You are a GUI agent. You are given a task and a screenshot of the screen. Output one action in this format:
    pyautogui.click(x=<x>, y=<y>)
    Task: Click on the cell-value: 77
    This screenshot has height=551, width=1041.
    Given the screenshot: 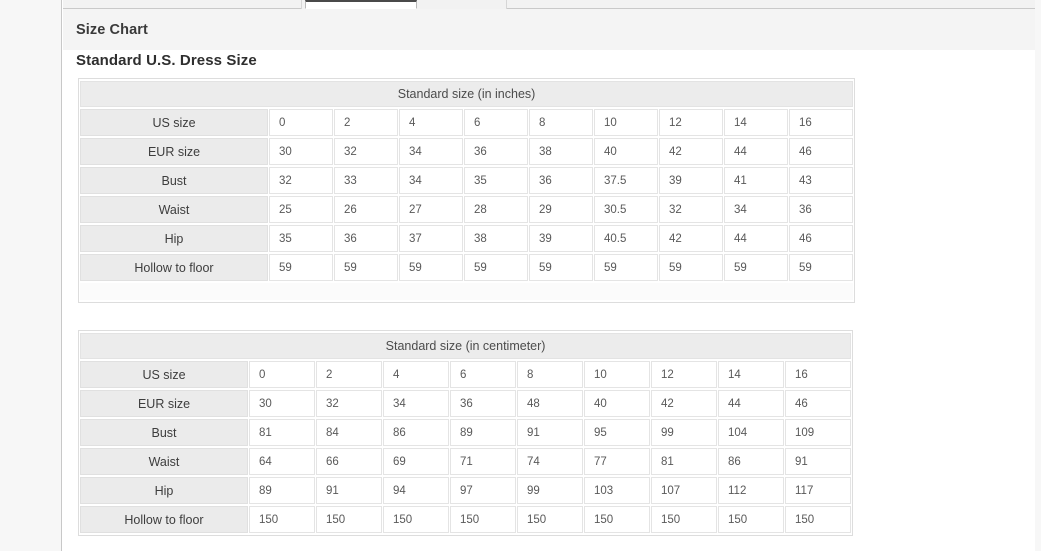 What is the action you would take?
    pyautogui.click(x=617, y=461)
    